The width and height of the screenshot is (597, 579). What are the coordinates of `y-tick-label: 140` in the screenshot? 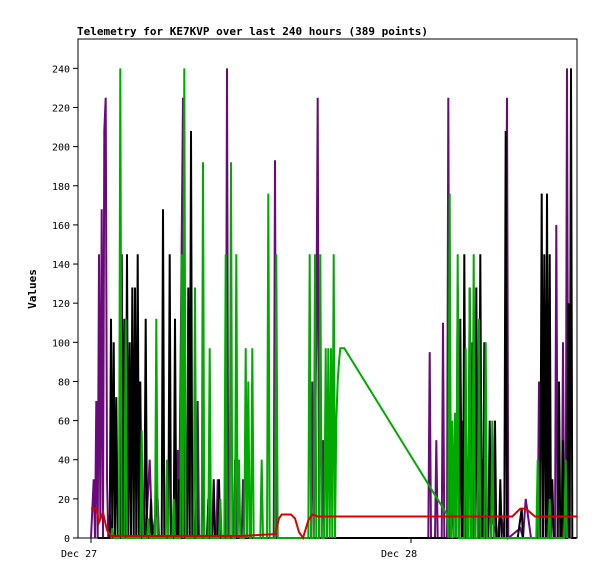 It's located at (61, 265).